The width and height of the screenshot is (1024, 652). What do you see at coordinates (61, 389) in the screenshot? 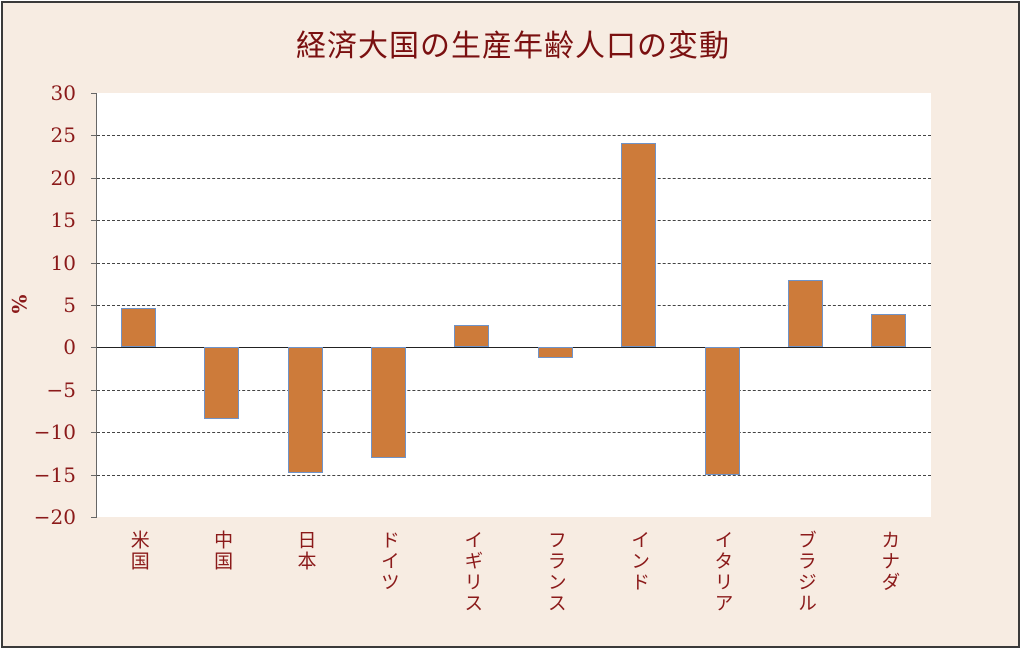
I see `y-tick-label: −5` at bounding box center [61, 389].